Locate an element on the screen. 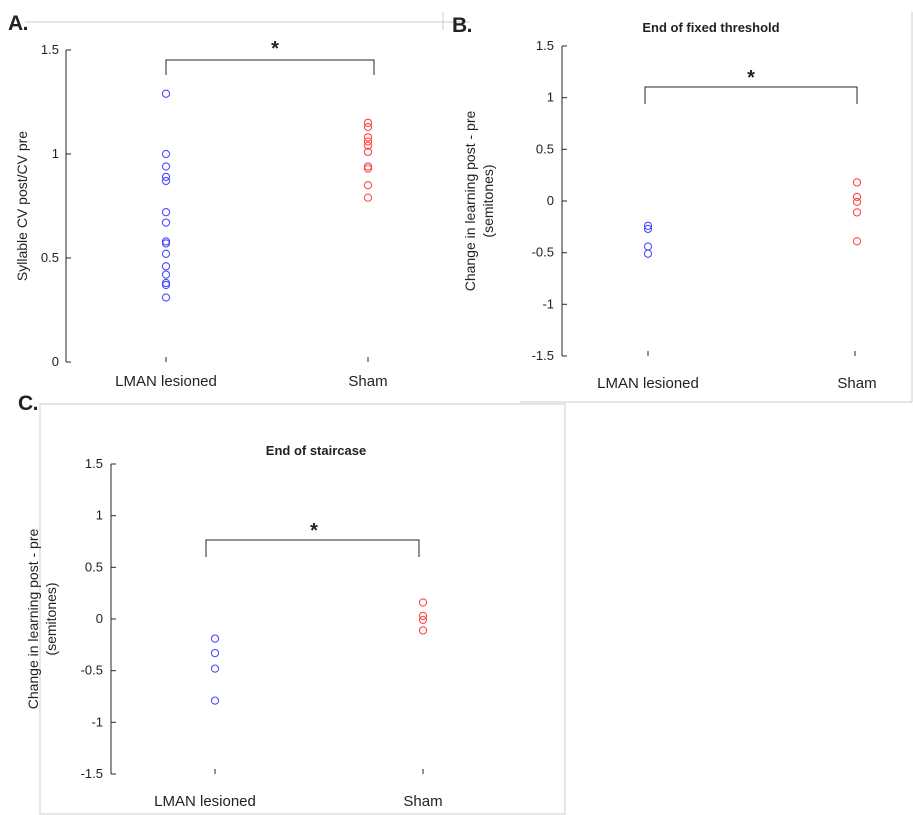  panel-b-significance-bracket is located at coordinates (751, 95).